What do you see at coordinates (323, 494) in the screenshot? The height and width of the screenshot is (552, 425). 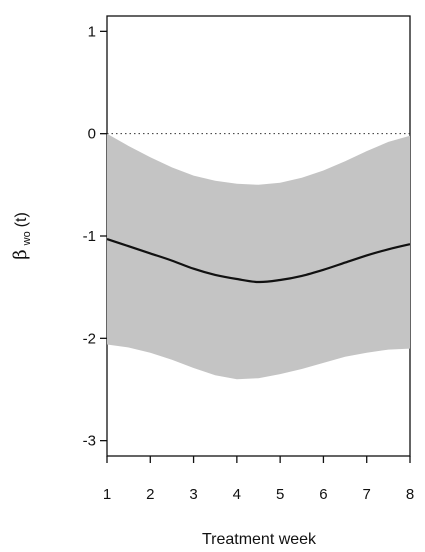 I see `x-tick-label: 6` at bounding box center [323, 494].